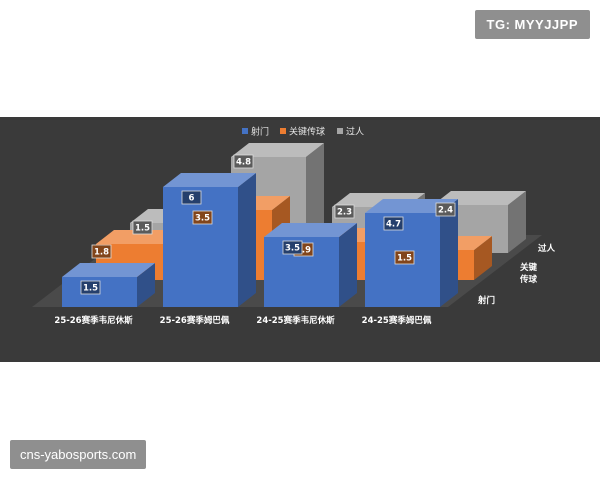  I want to click on value-label: 4.7, so click(393, 223).